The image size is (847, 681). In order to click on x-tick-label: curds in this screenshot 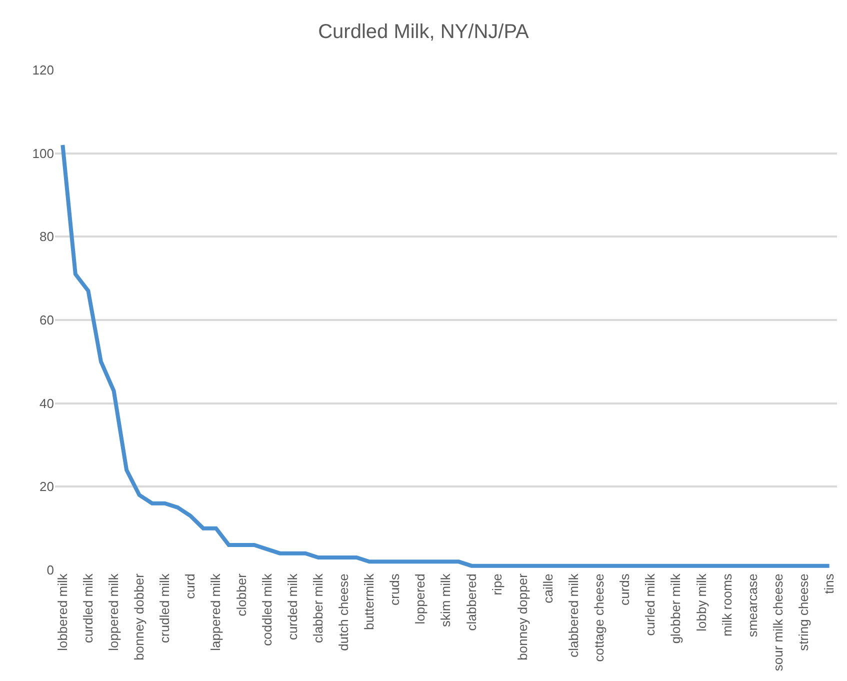, I will do `click(624, 589)`.